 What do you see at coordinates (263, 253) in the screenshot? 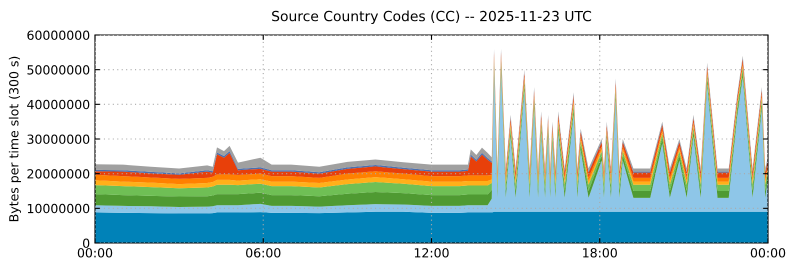
I see `x-tick-label: 06:00` at bounding box center [263, 253].